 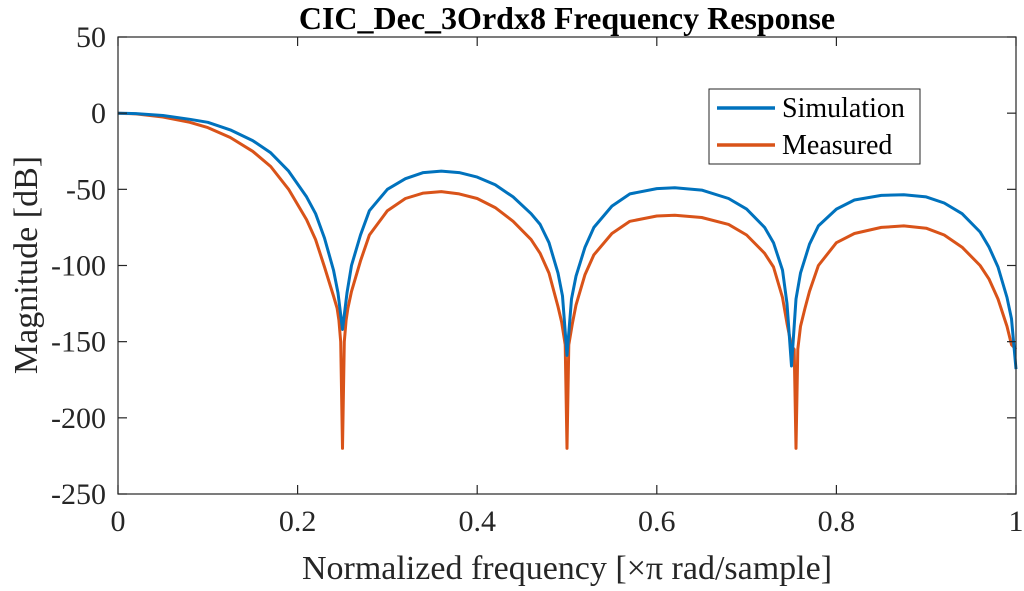 I want to click on y-tick-label: 0, so click(x=98, y=113).